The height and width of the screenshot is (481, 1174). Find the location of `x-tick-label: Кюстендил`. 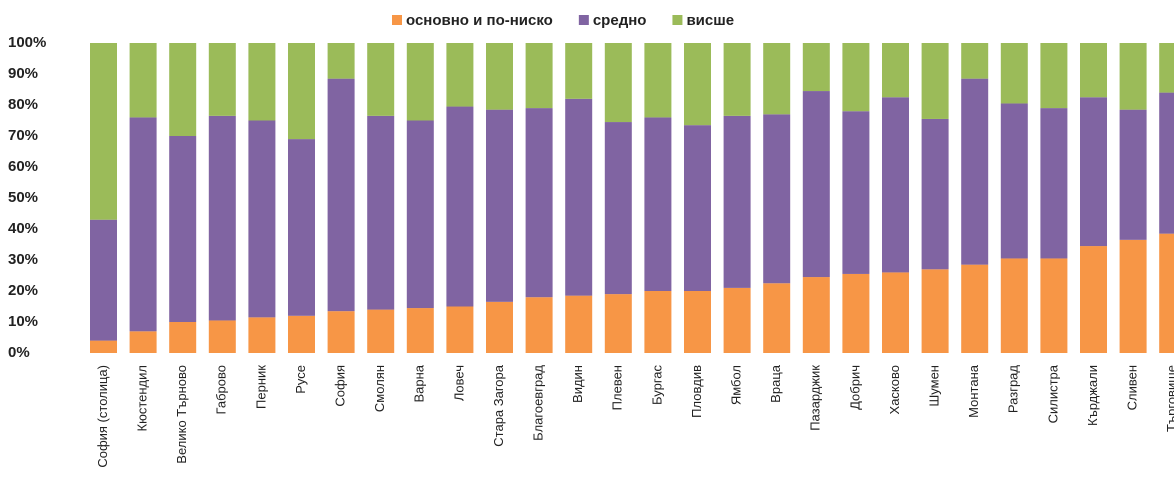

x-tick-label: Кюстендил is located at coordinates (142, 398).